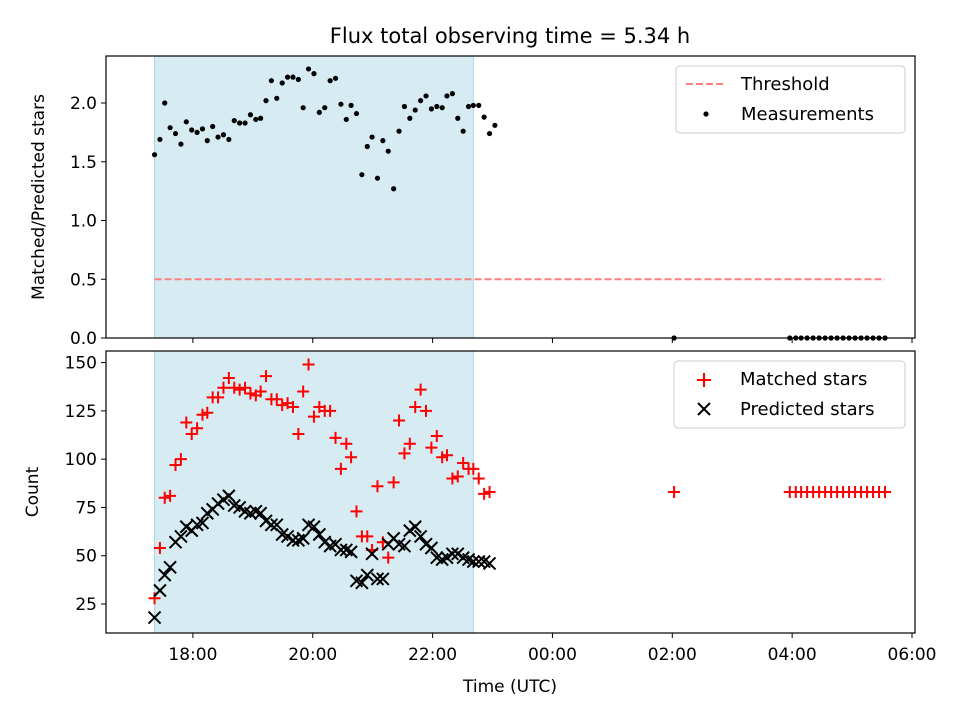 The width and height of the screenshot is (960, 720). What do you see at coordinates (39, 197) in the screenshot?
I see `top-y-axis-label: Matched/Predicted stars` at bounding box center [39, 197].